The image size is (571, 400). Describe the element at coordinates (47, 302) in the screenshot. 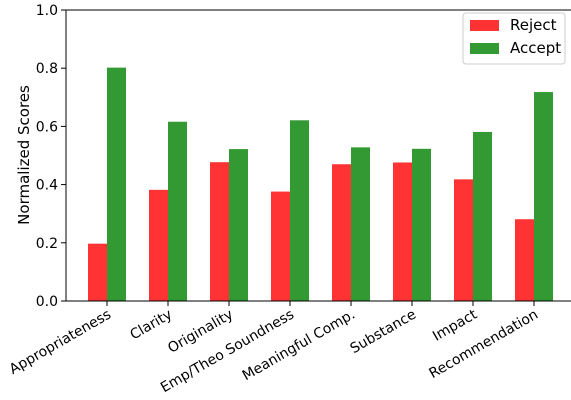

I see `y-tick-label: 0.0` at that location.